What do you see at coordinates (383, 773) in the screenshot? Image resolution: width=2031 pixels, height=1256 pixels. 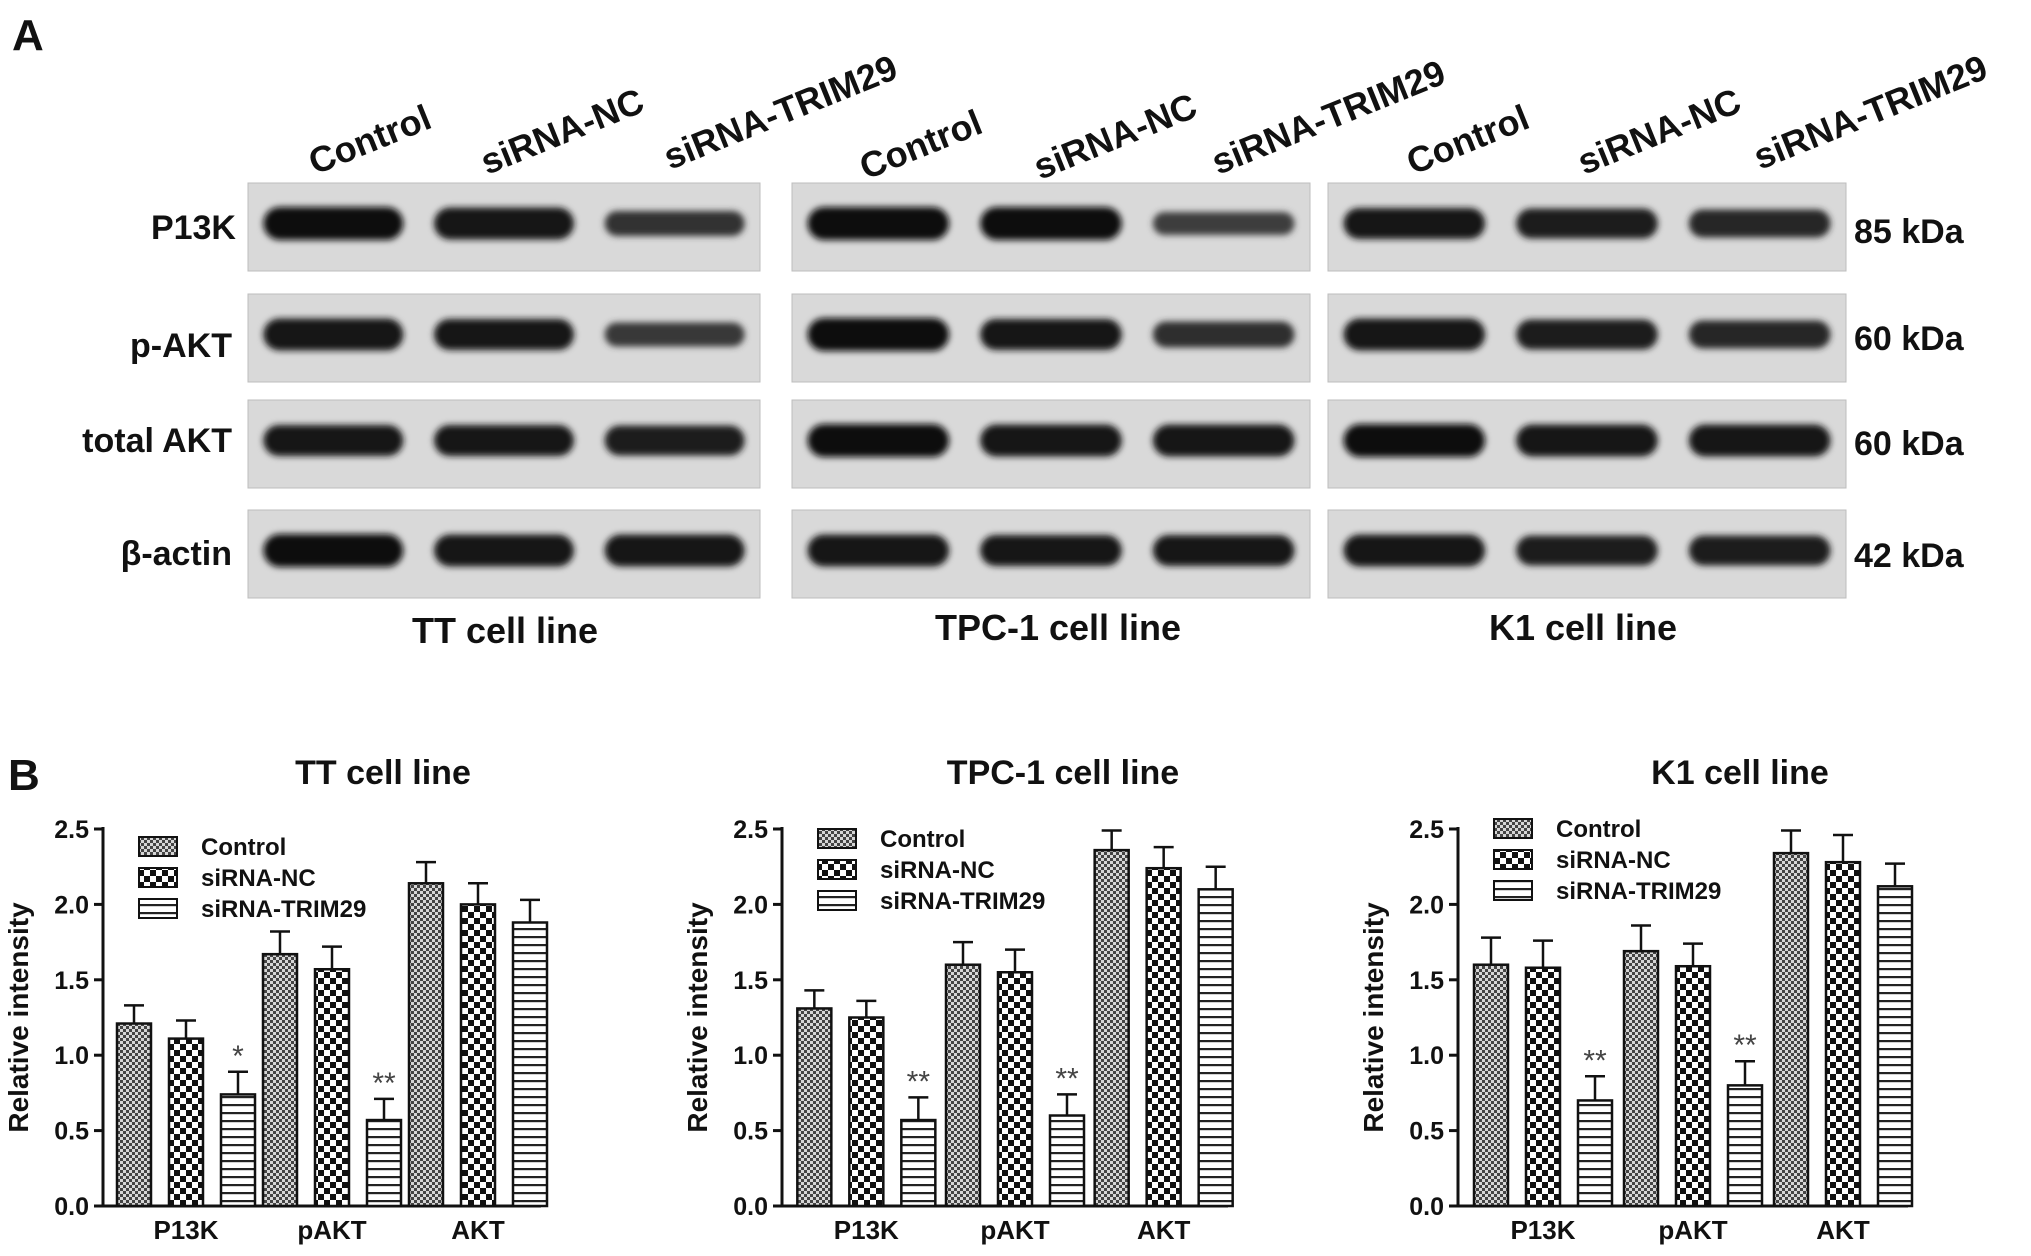 I see `chart-title: TT cell line` at bounding box center [383, 773].